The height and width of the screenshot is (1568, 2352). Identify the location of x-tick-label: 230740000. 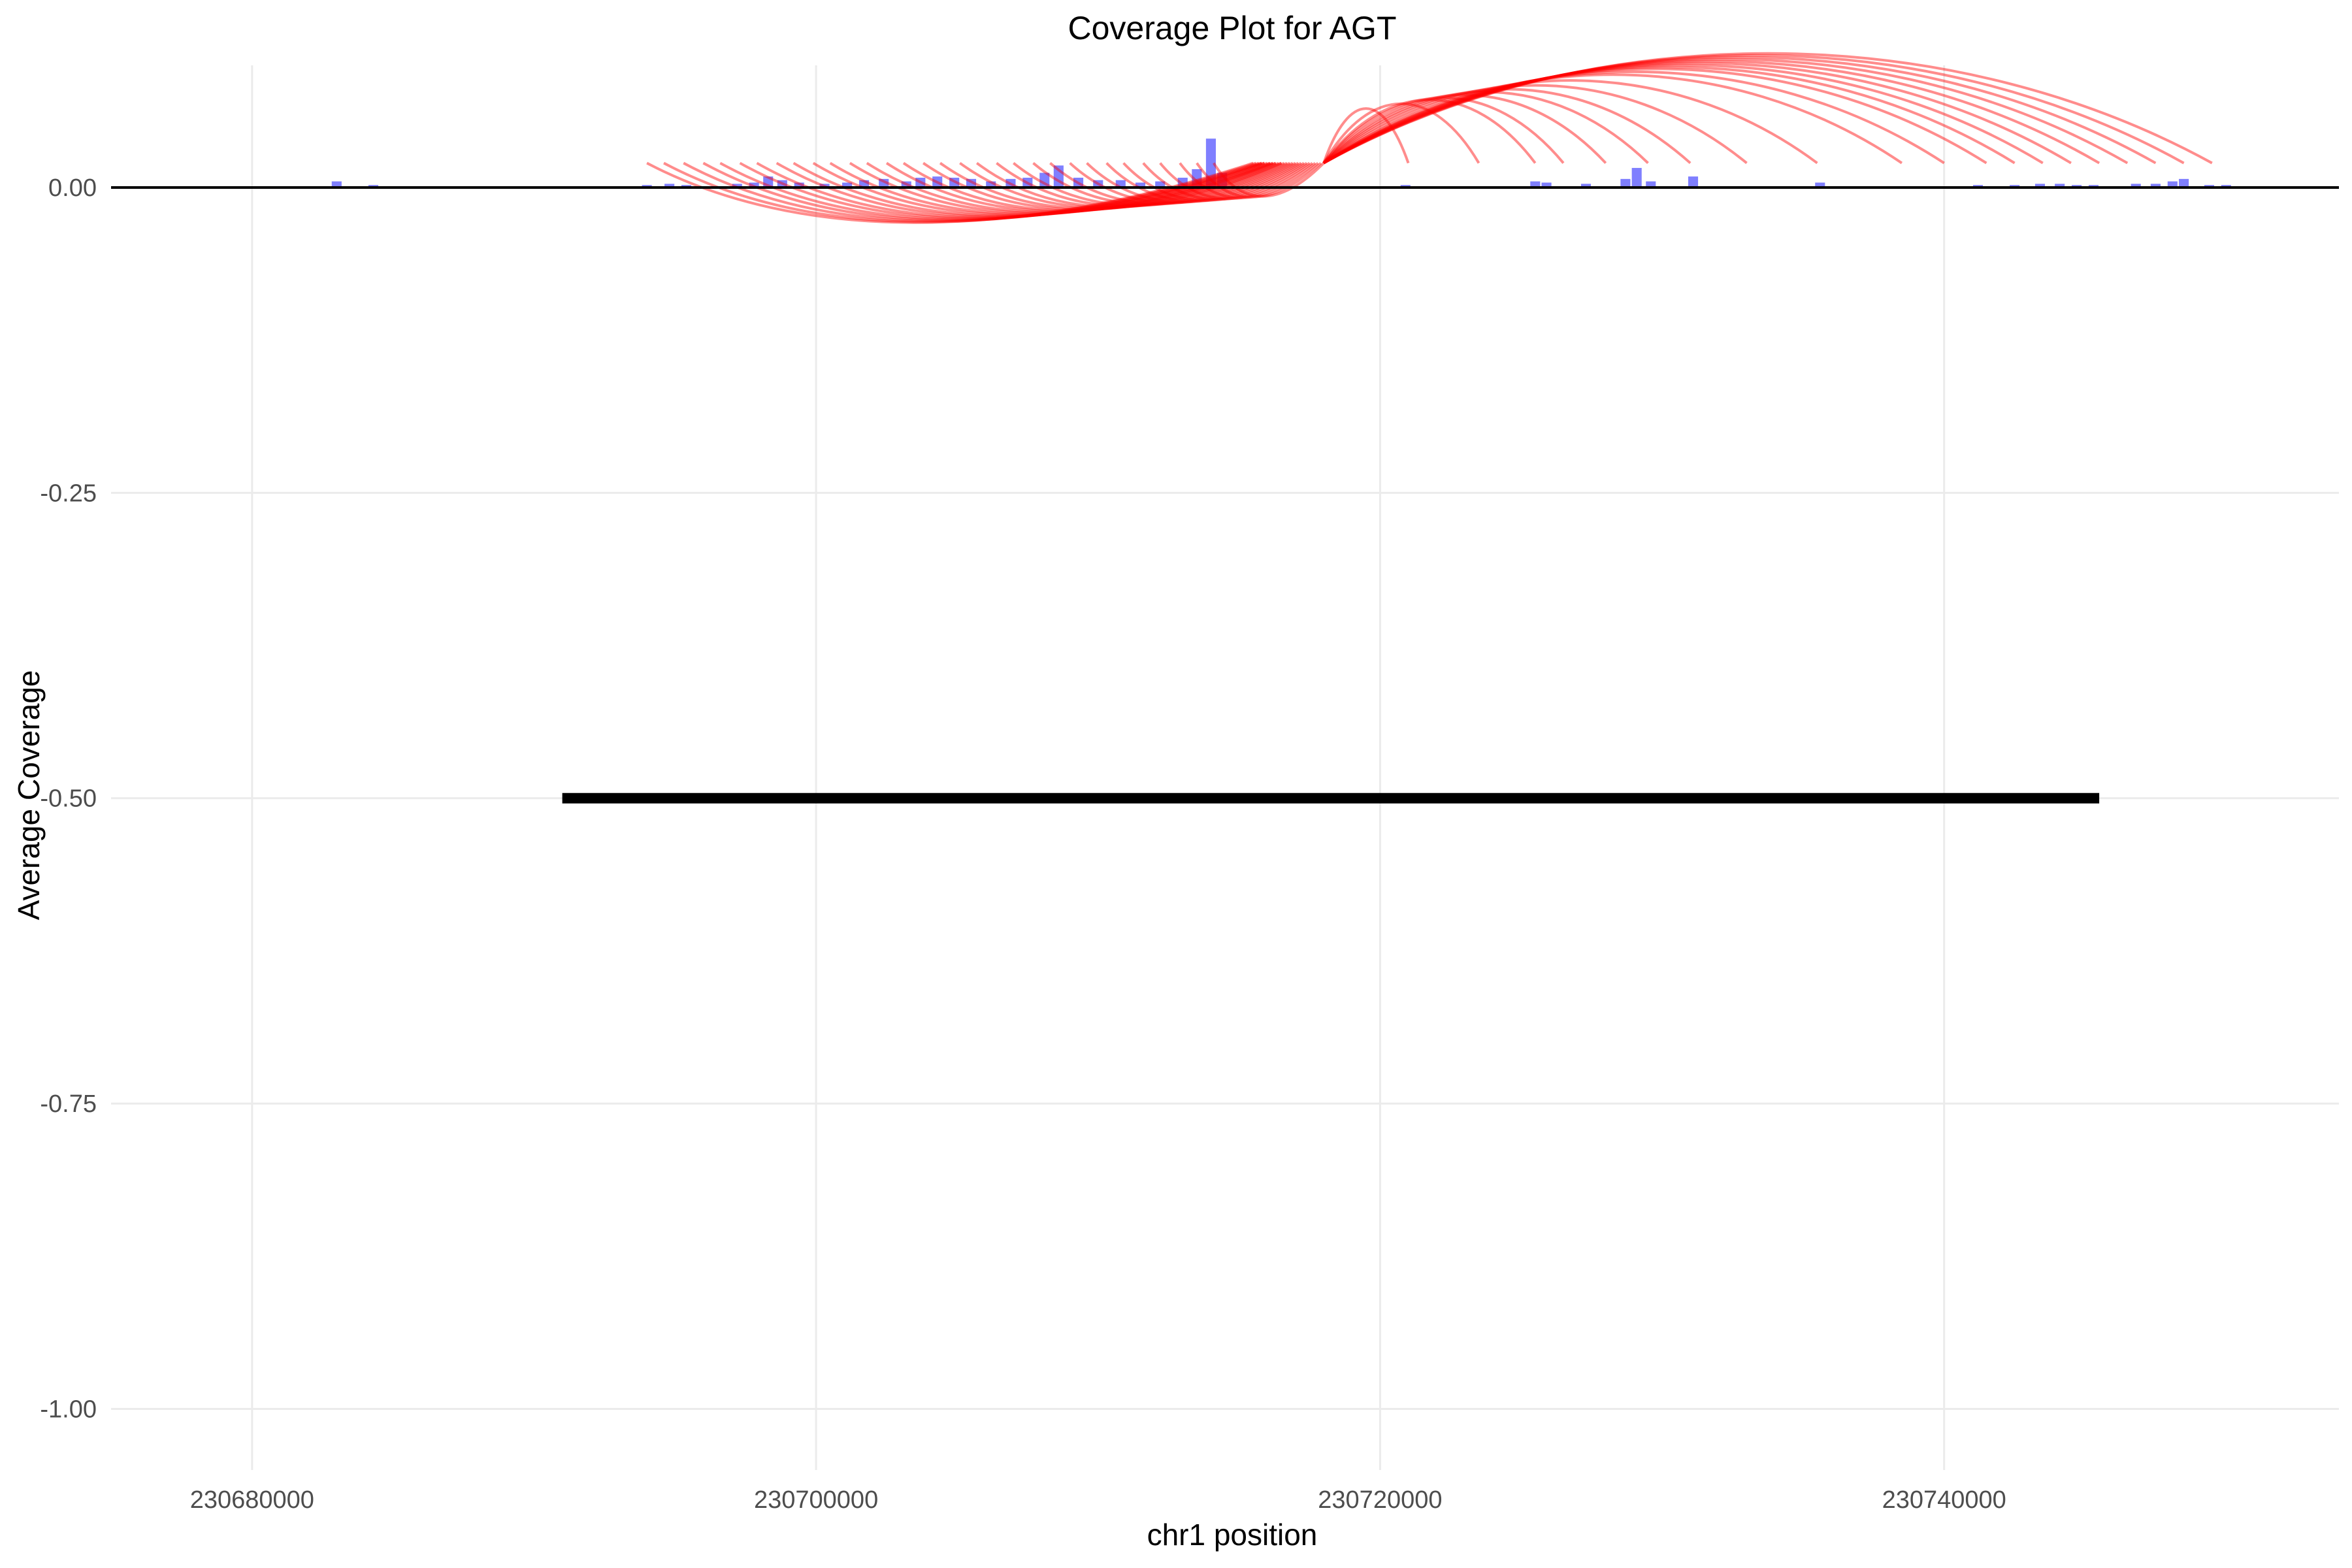
(1944, 1500).